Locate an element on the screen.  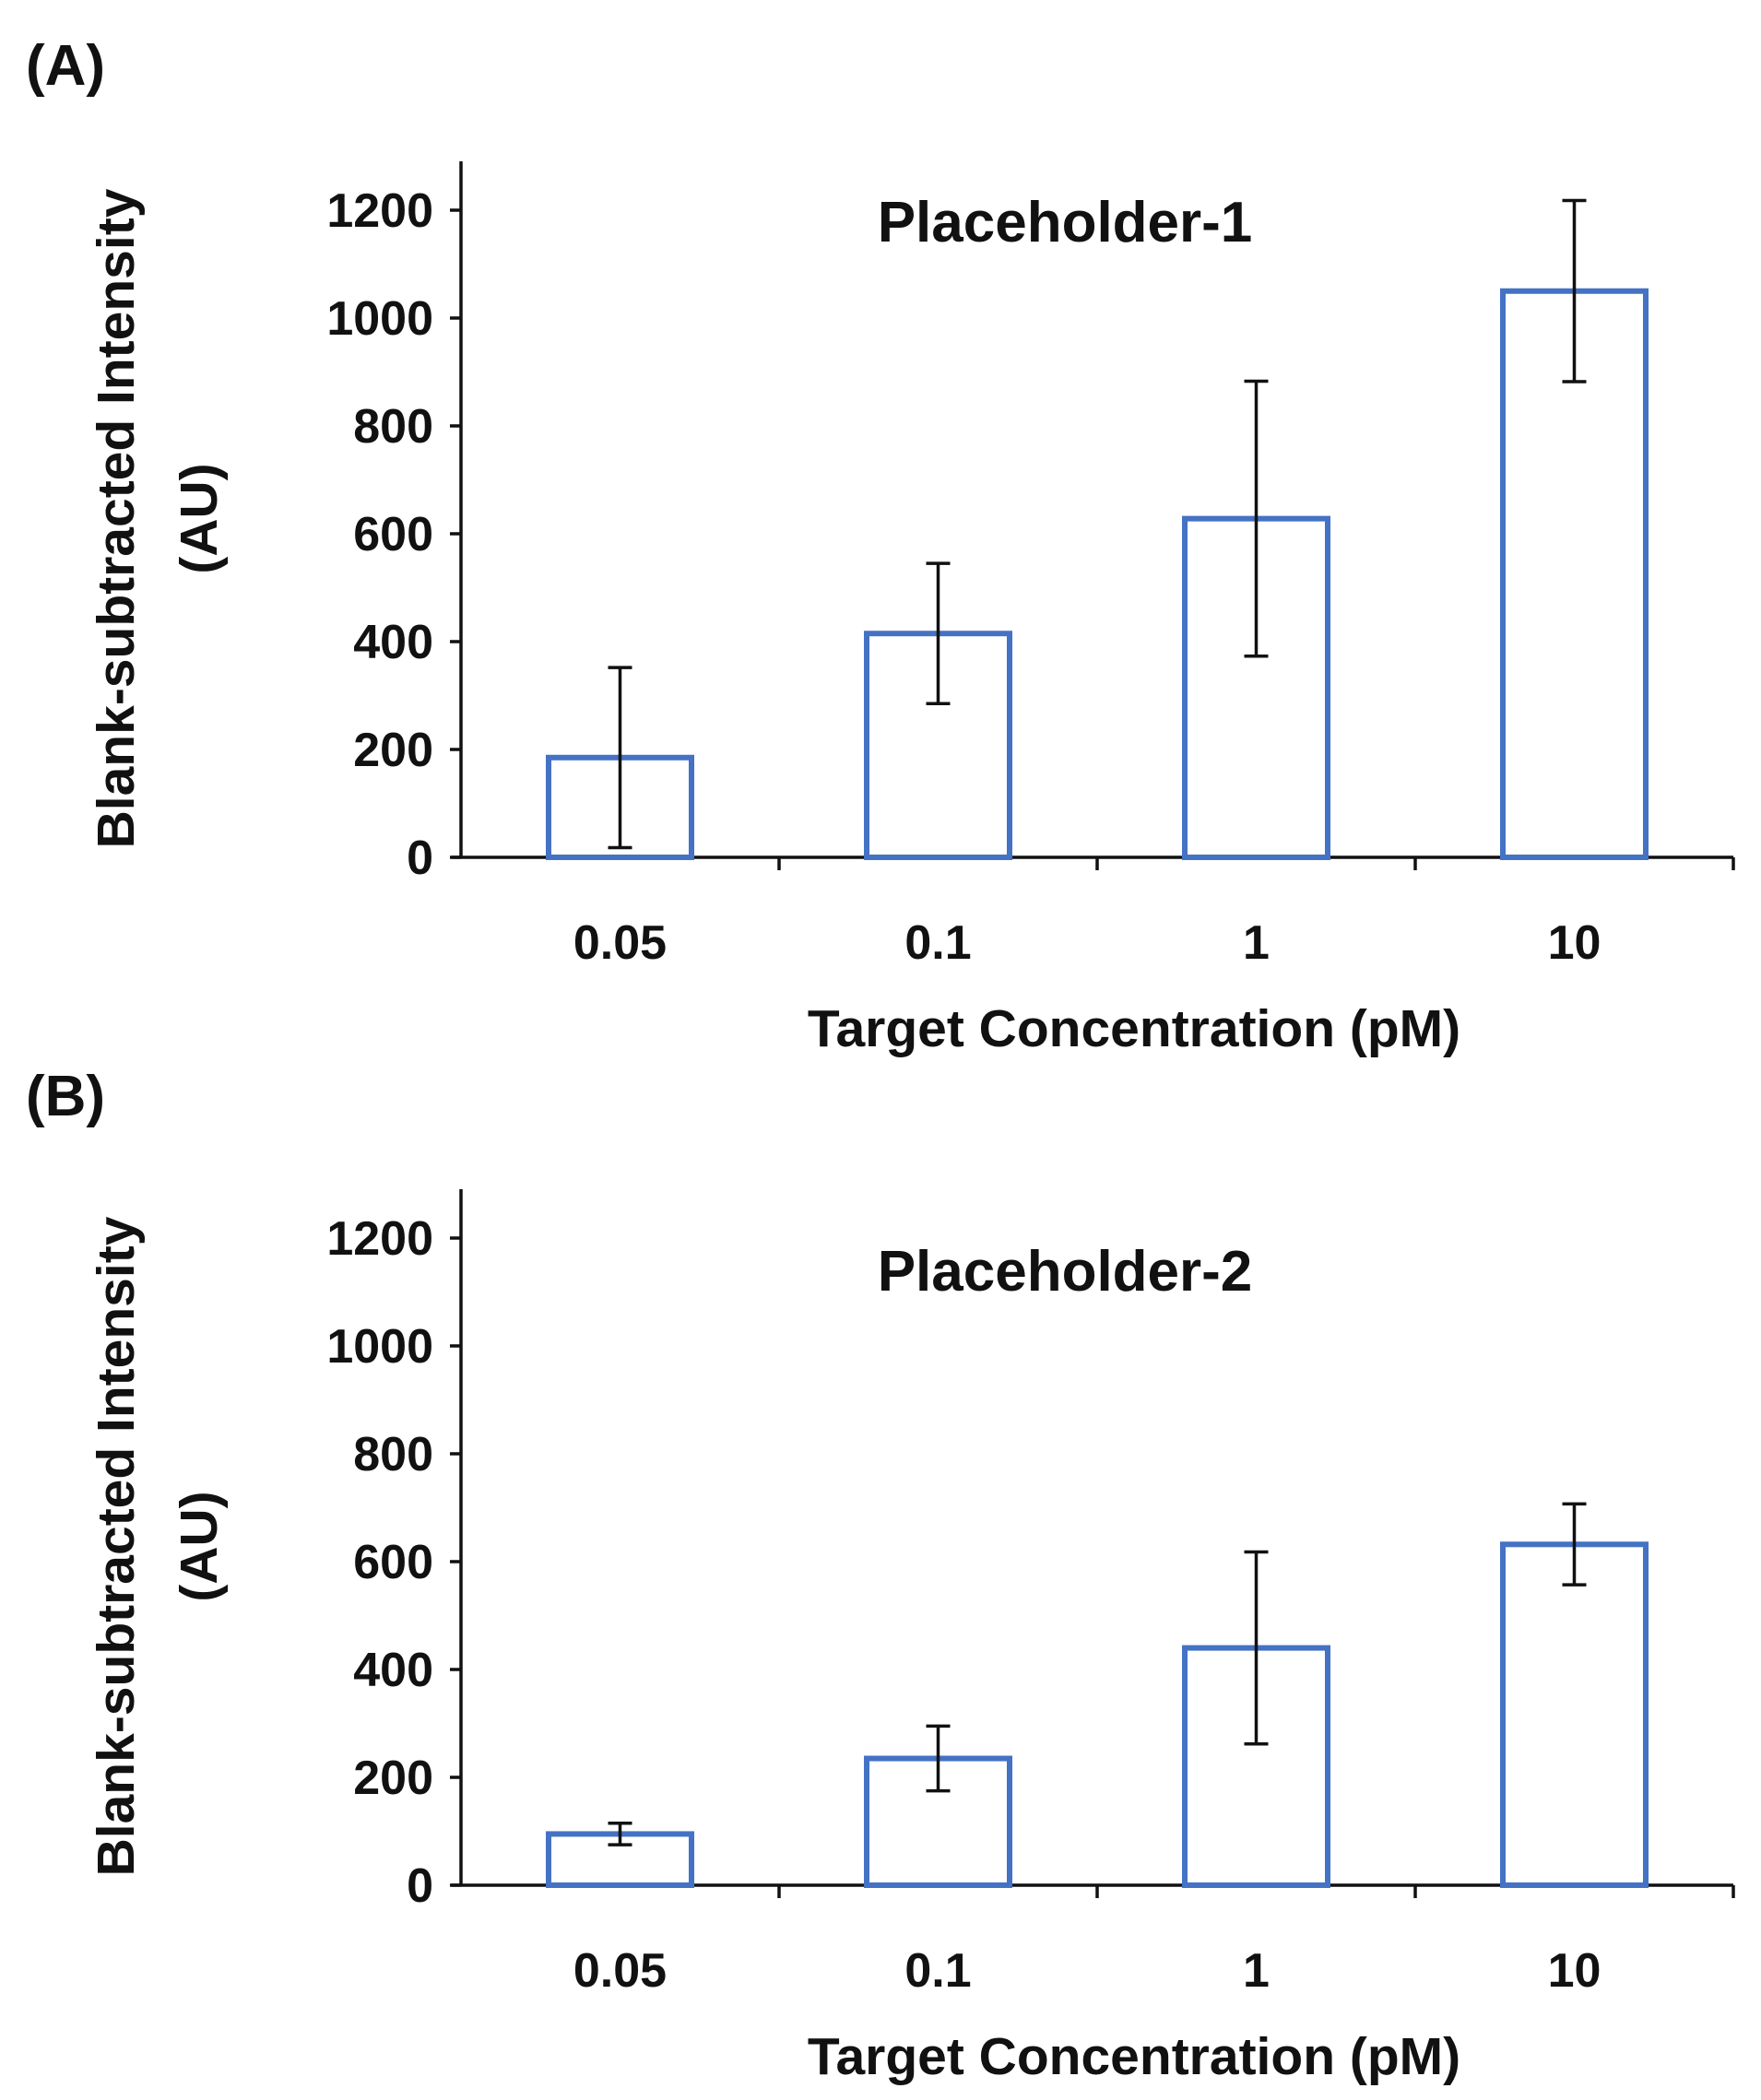
panel-label: (B) is located at coordinates (65, 1096).